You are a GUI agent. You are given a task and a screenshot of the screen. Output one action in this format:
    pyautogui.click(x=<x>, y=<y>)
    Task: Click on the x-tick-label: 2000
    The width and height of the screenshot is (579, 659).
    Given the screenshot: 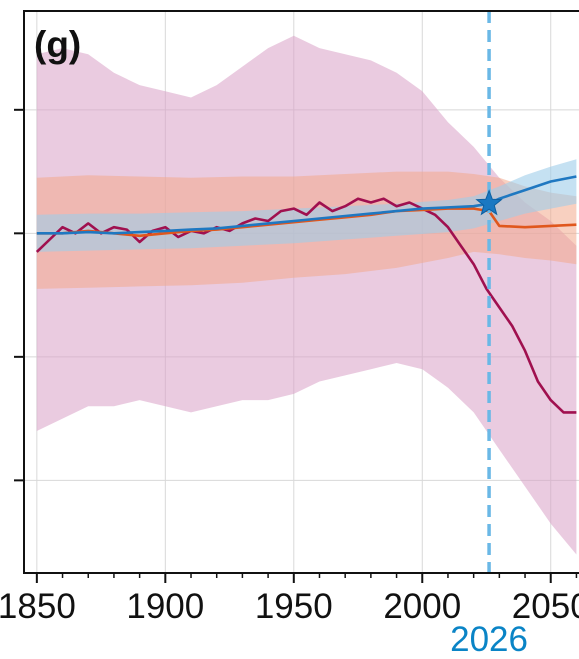 What is the action you would take?
    pyautogui.click(x=422, y=606)
    